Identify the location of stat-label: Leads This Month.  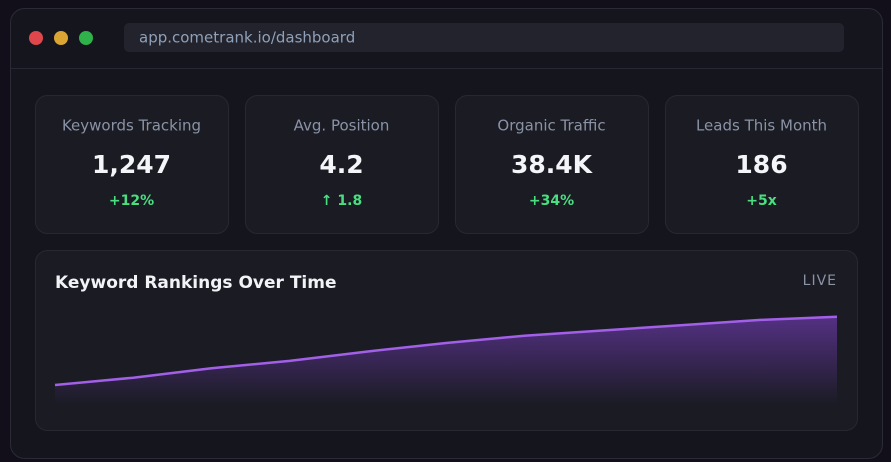
(761, 126).